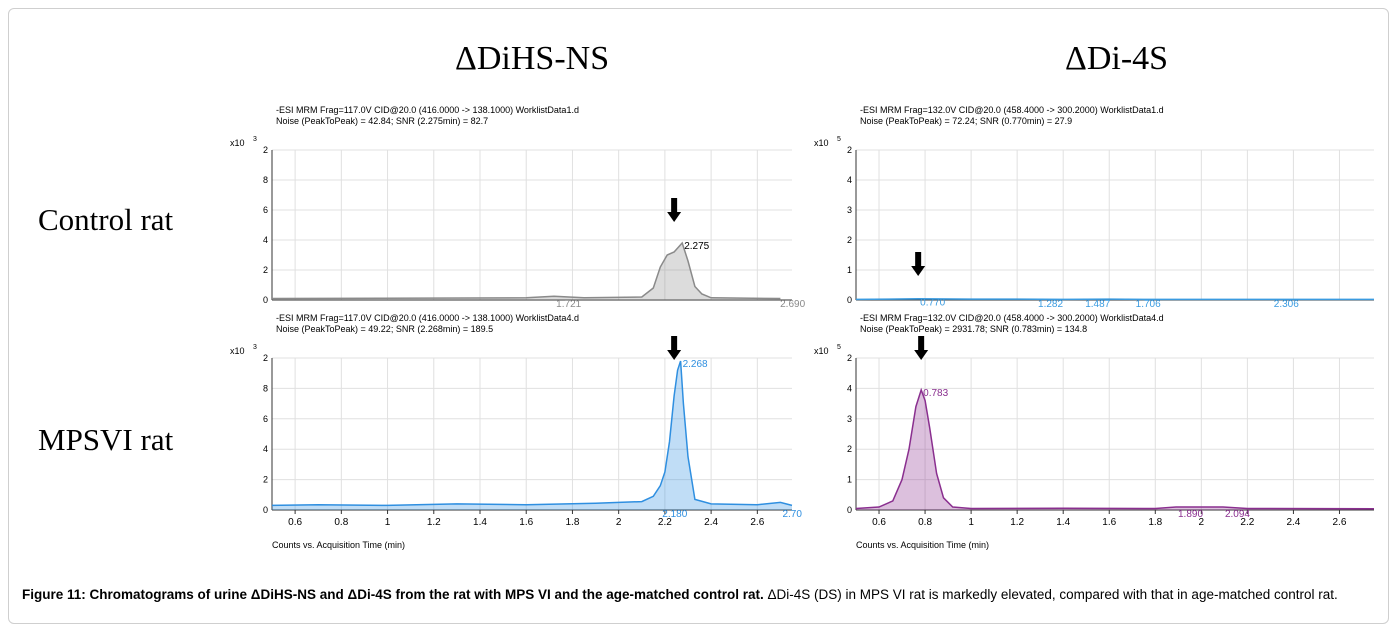  Describe the element at coordinates (849, 388) in the screenshot. I see `panel-4-ytick-4: 4` at that location.